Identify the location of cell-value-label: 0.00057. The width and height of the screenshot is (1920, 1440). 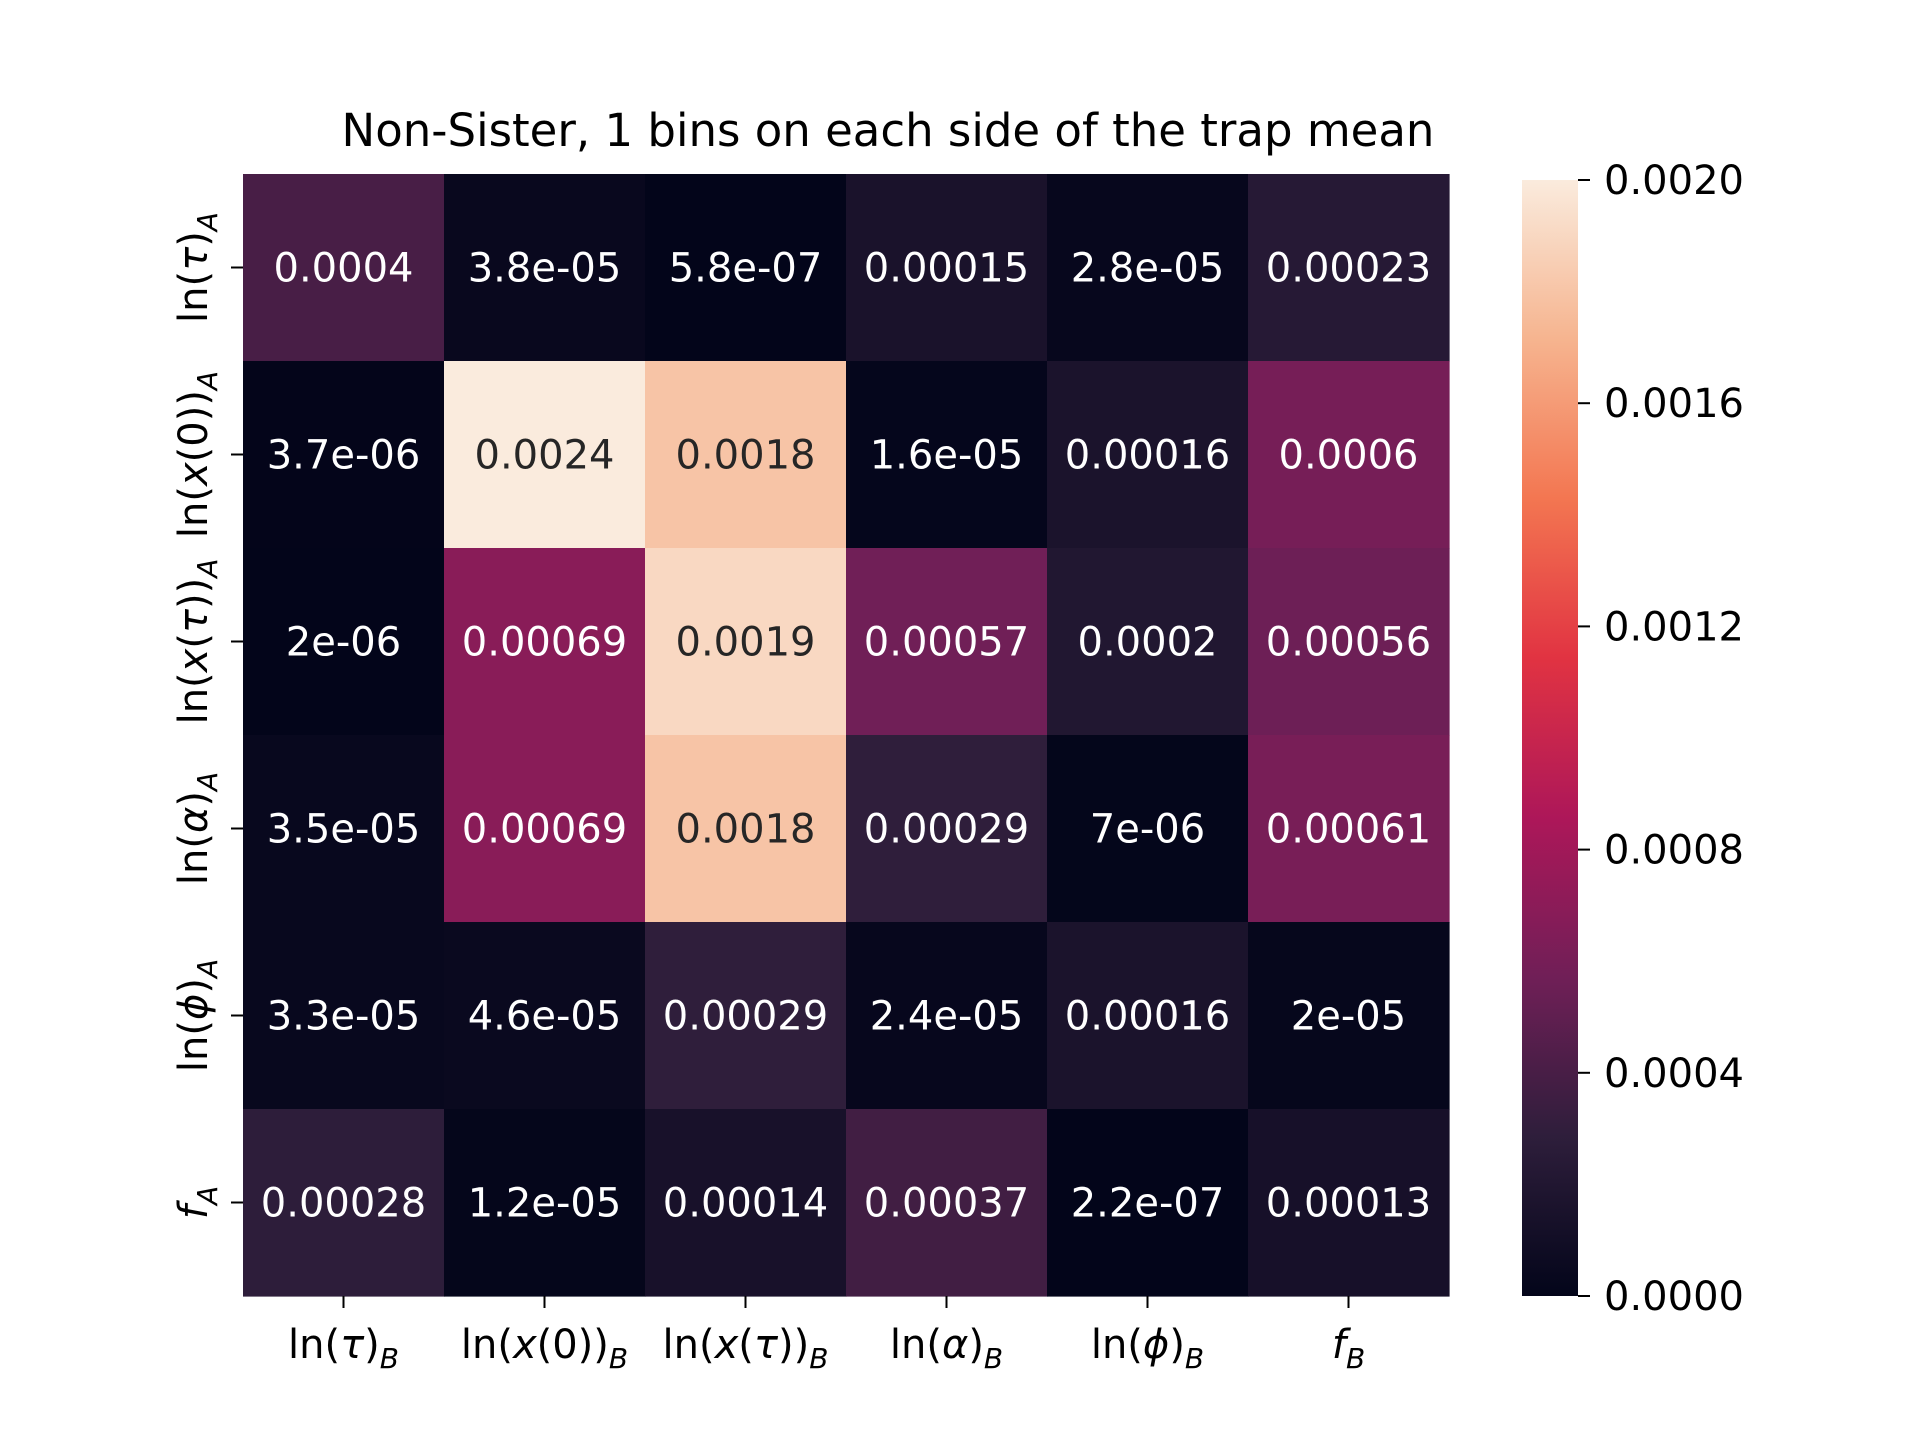
(946, 643).